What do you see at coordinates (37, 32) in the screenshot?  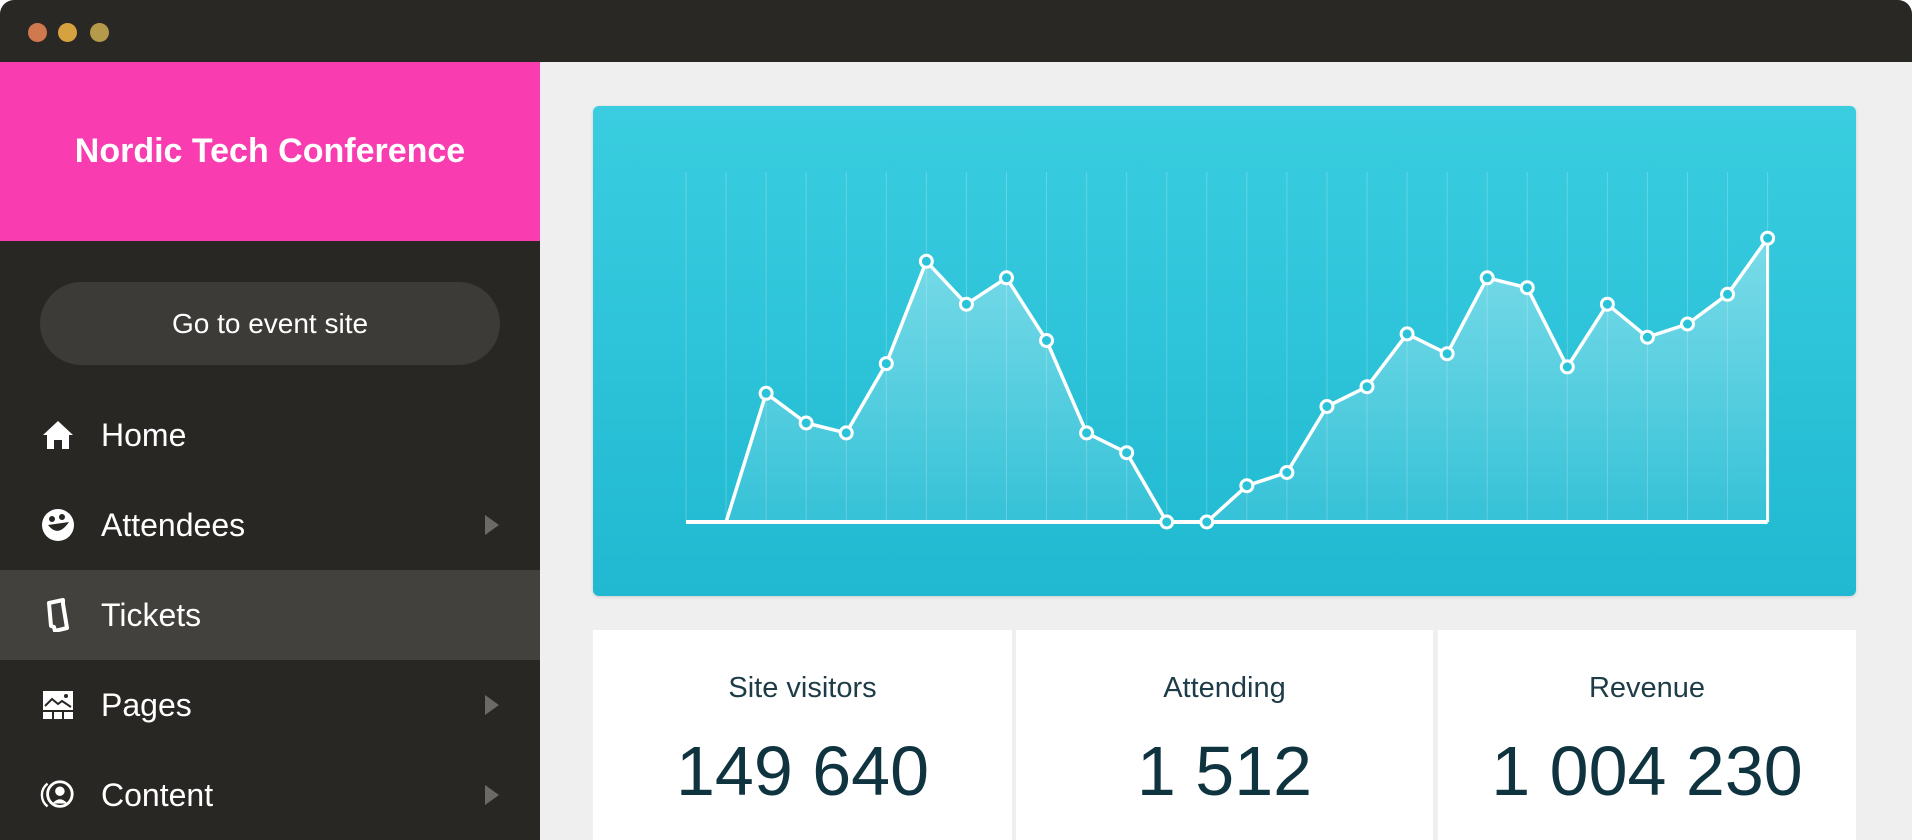 I see `close-window-button` at bounding box center [37, 32].